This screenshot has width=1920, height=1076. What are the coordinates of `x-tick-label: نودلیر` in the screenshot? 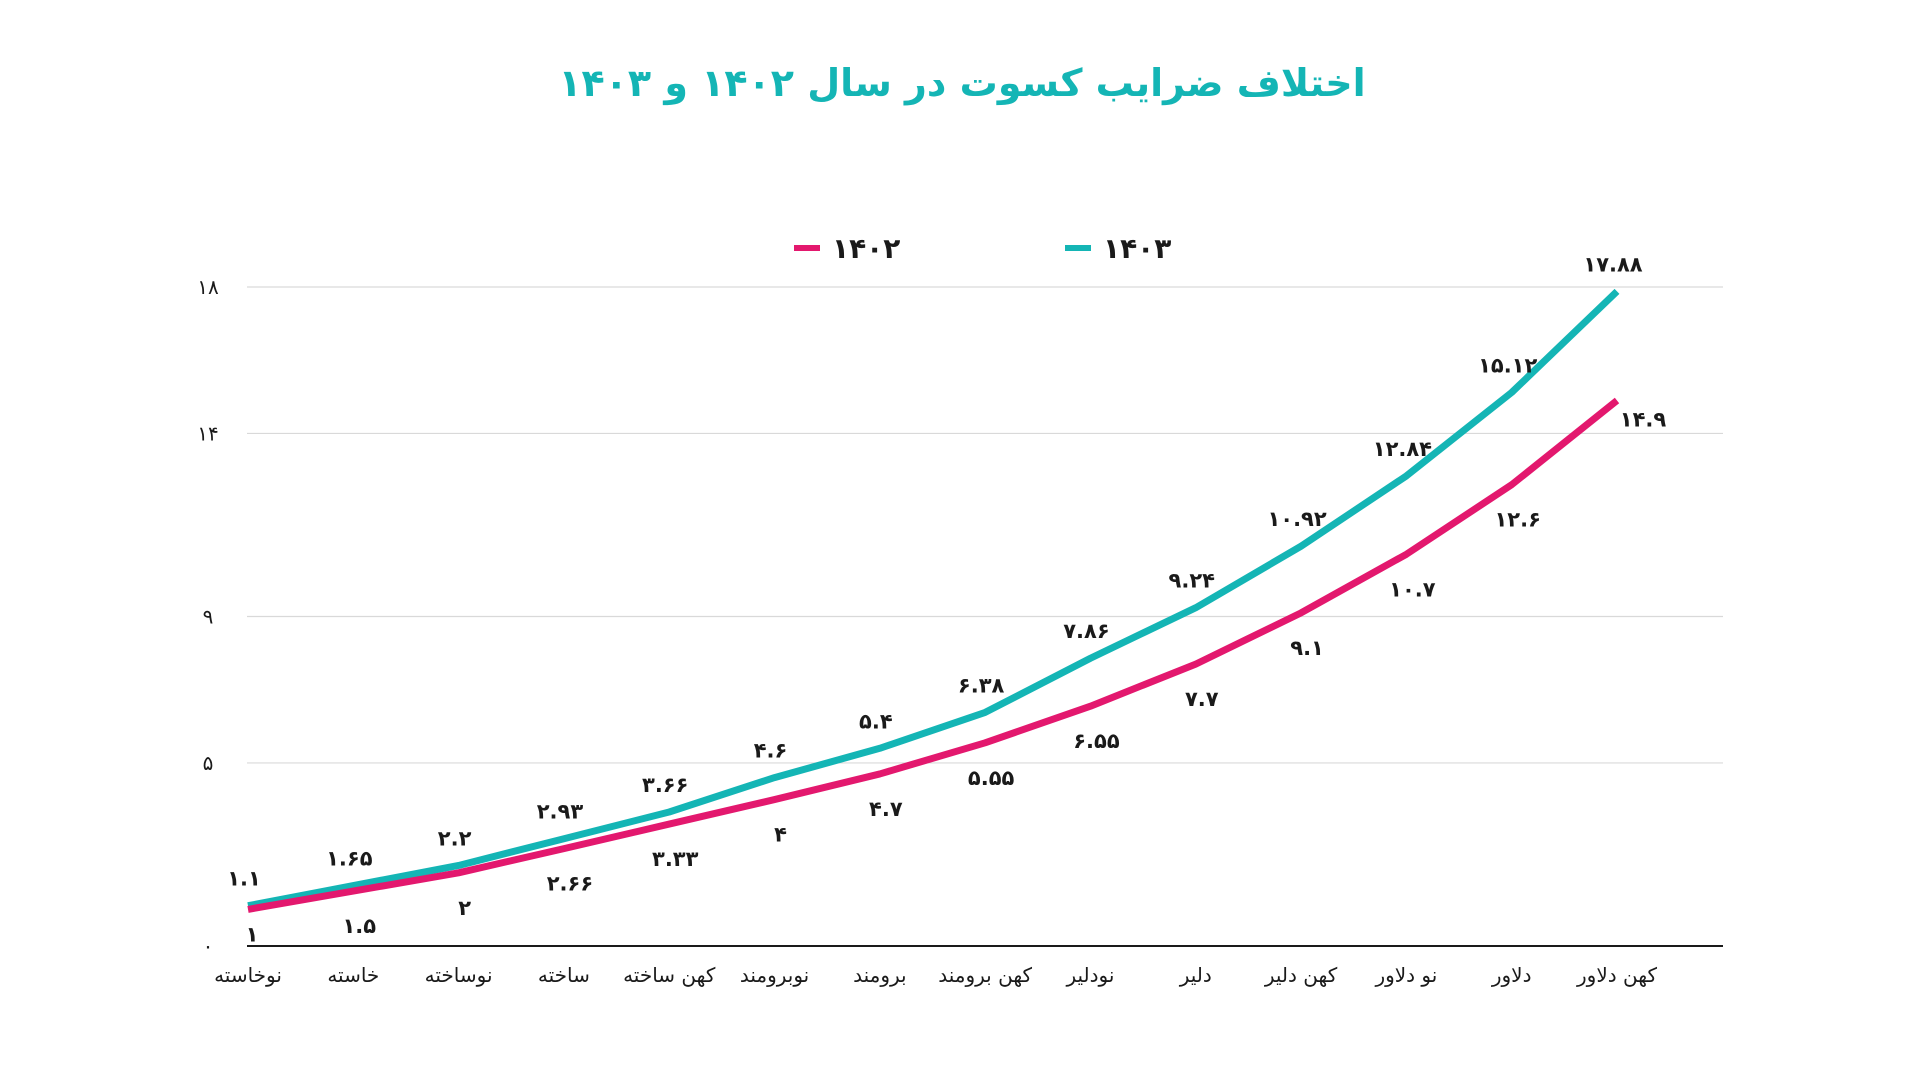 It's located at (1089, 975).